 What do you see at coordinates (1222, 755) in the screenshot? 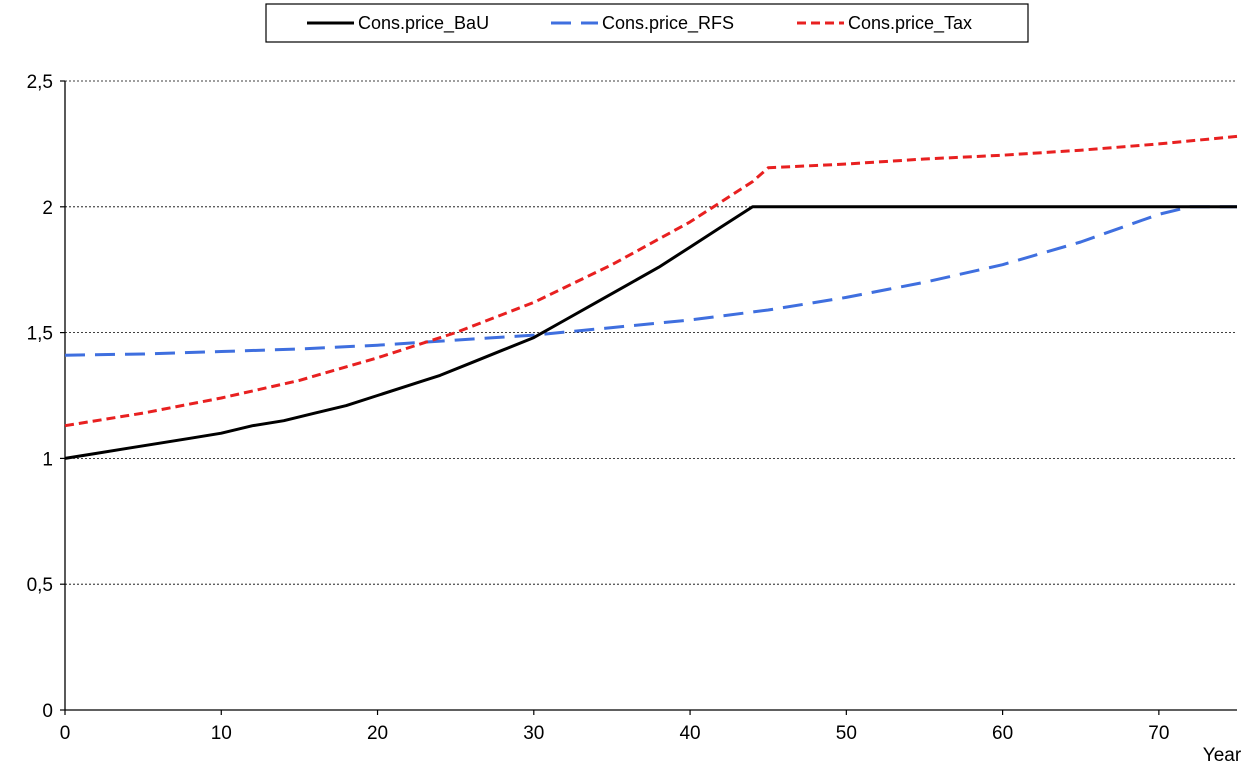
I see `x-axis-title: Year` at bounding box center [1222, 755].